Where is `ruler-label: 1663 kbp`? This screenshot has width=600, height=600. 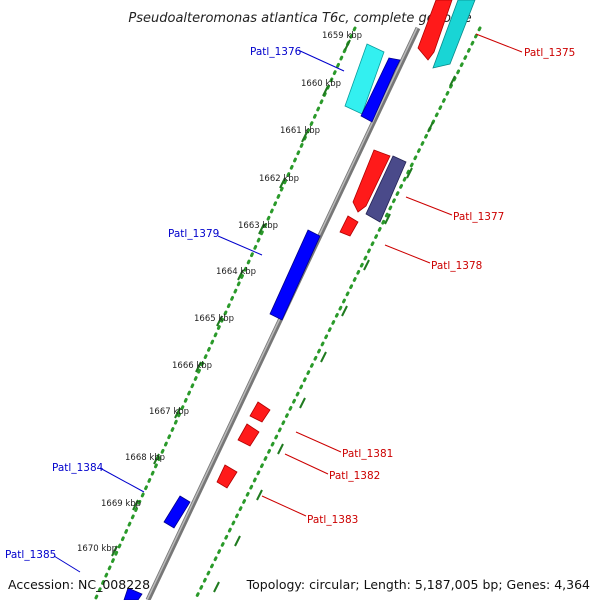
ruler-label: 1663 kbp is located at coordinates (258, 226).